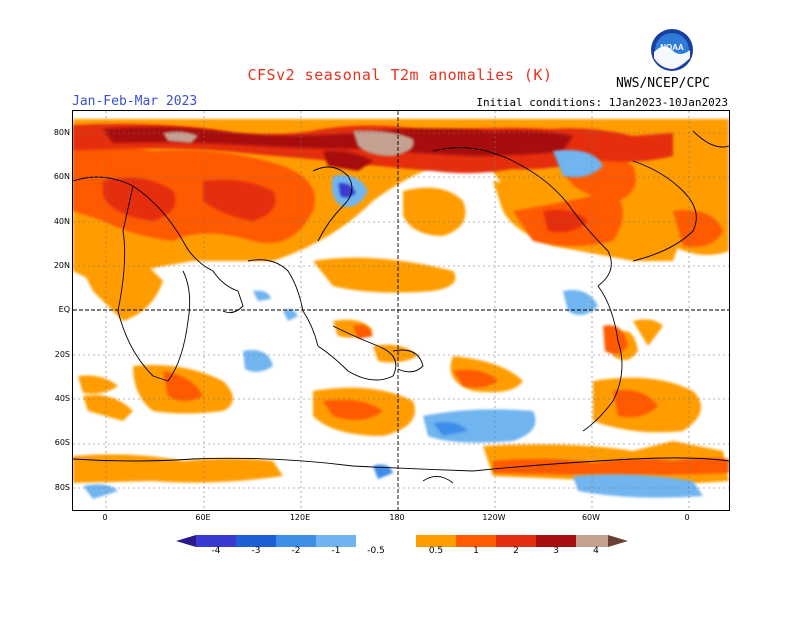  I want to click on lon-label-120w: 120W, so click(494, 517).